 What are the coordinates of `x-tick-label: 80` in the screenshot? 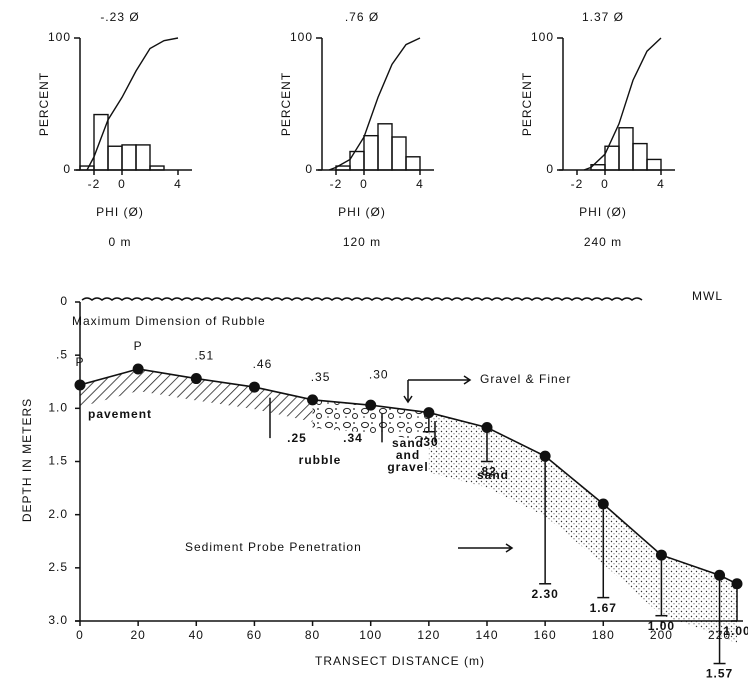 It's located at (312, 635).